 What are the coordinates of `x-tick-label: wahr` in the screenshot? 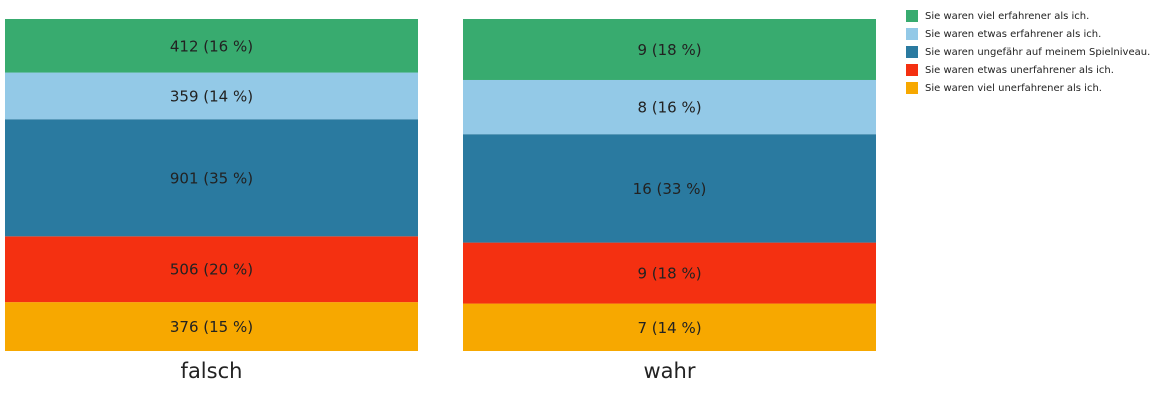 It's located at (670, 371).